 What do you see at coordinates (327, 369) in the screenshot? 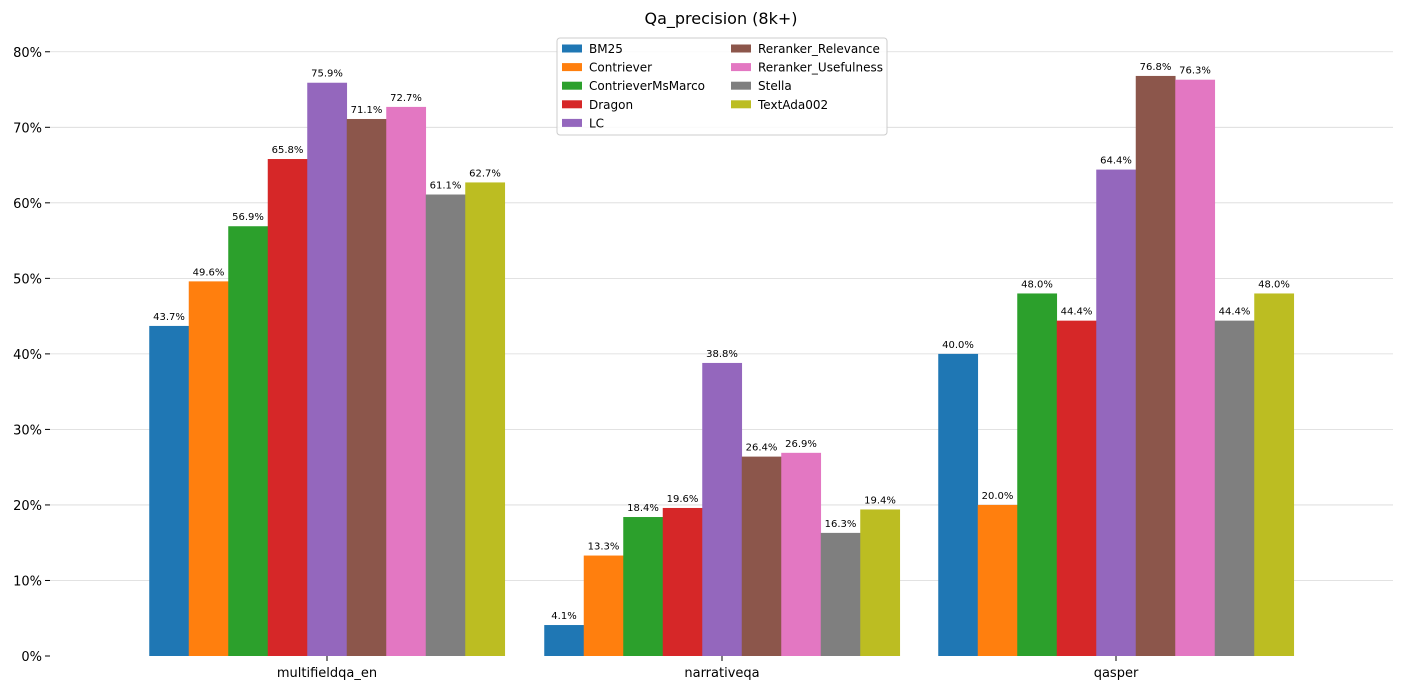
I see `bar-lc-multifieldqa_en` at bounding box center [327, 369].